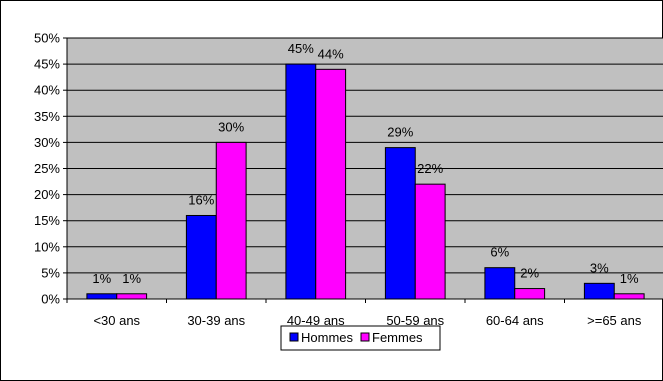  Describe the element at coordinates (47, 116) in the screenshot. I see `y-tick-label: 35%` at that location.